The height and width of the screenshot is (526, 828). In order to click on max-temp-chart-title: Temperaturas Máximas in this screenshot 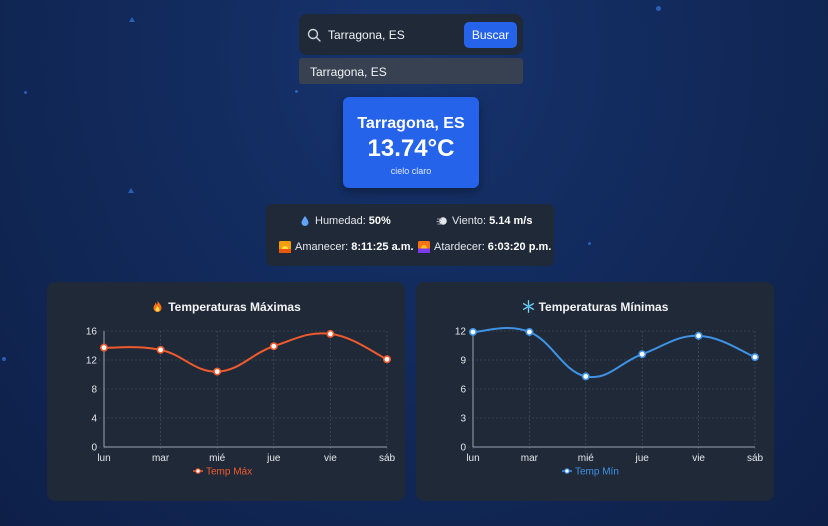, I will do `click(226, 307)`.